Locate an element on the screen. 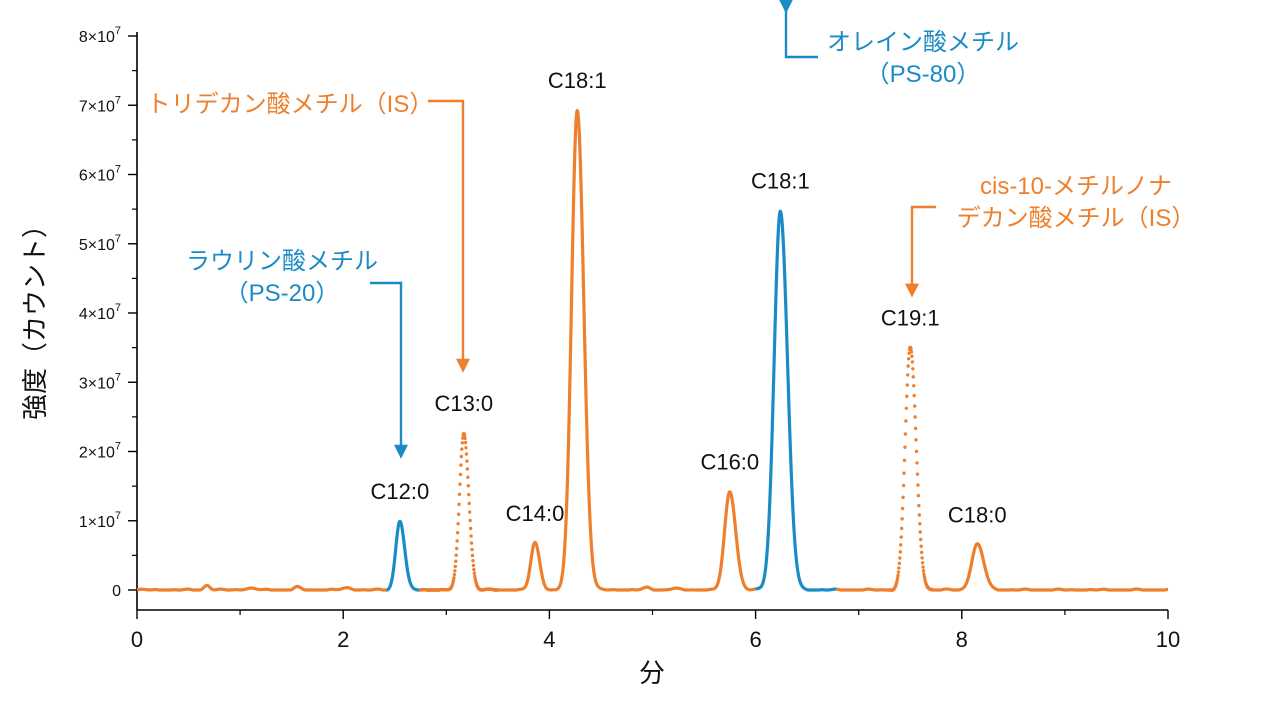  y-axis-title: 強度（カウント） is located at coordinates (35, 316).